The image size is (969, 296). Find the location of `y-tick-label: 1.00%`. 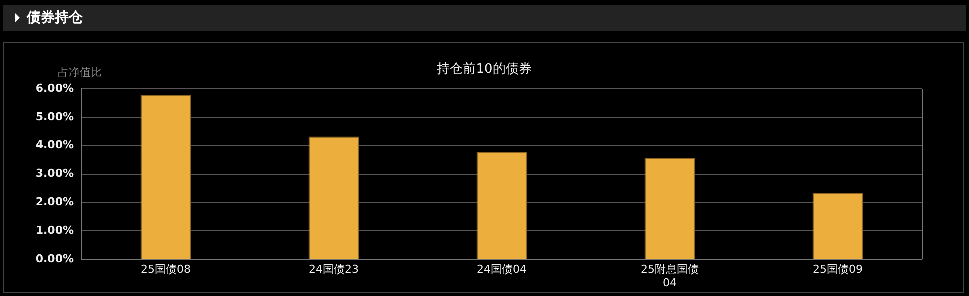

y-tick-label: 1.00% is located at coordinates (55, 231).